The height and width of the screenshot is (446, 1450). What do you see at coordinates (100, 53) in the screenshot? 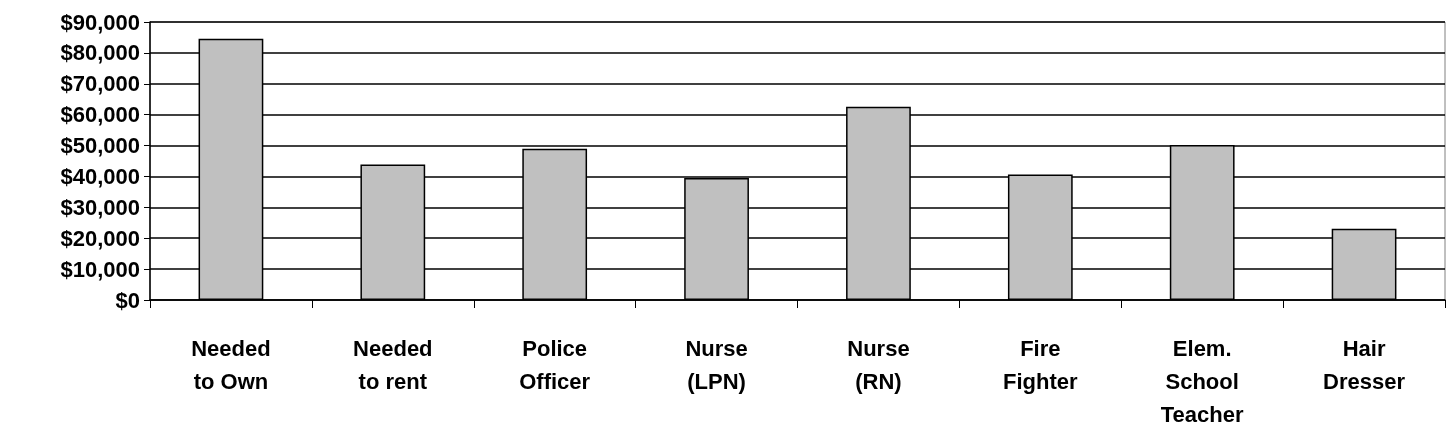
I see `y-tick-label: $80,000` at bounding box center [100, 53].